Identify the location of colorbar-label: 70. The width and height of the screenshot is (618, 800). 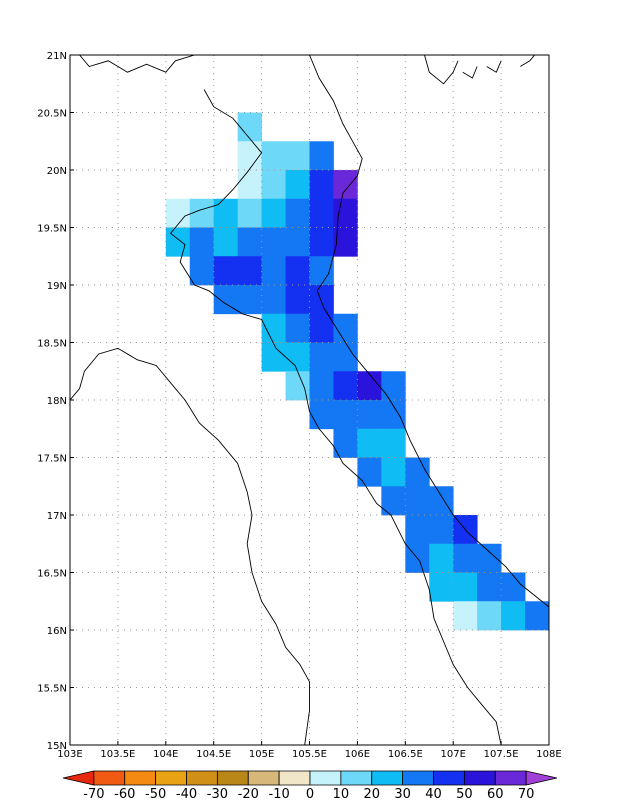
(526, 793).